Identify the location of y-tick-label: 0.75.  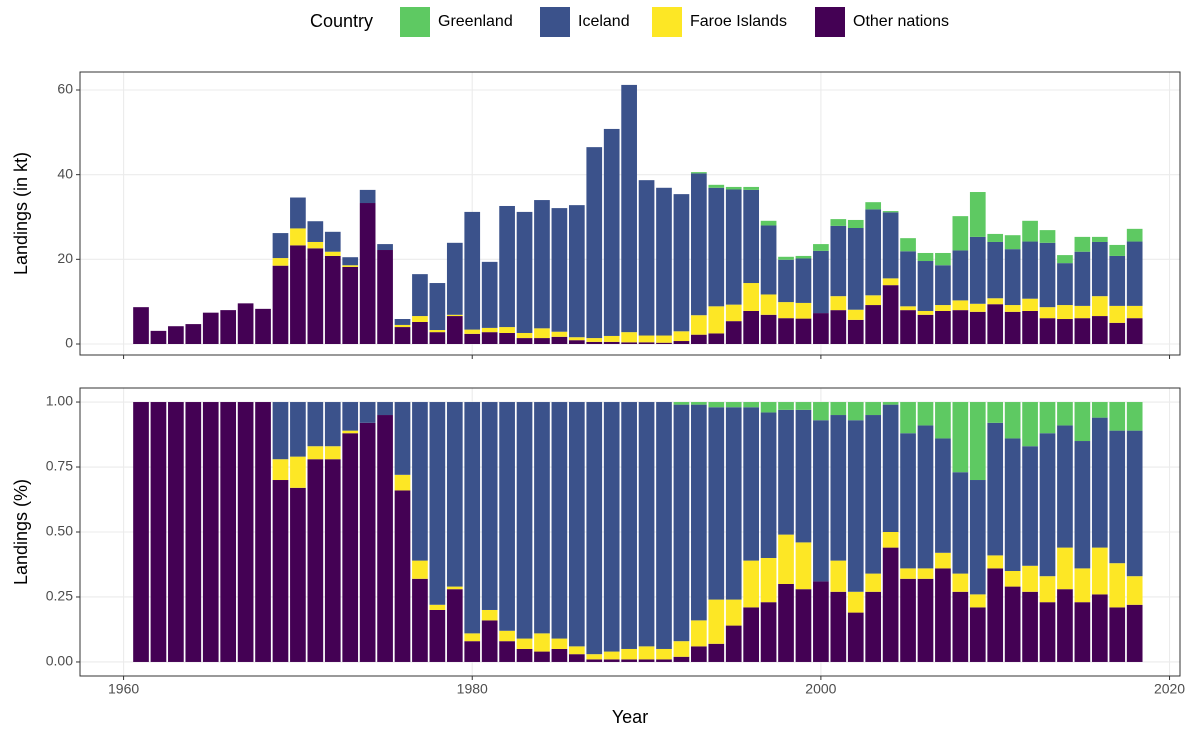
(59, 466).